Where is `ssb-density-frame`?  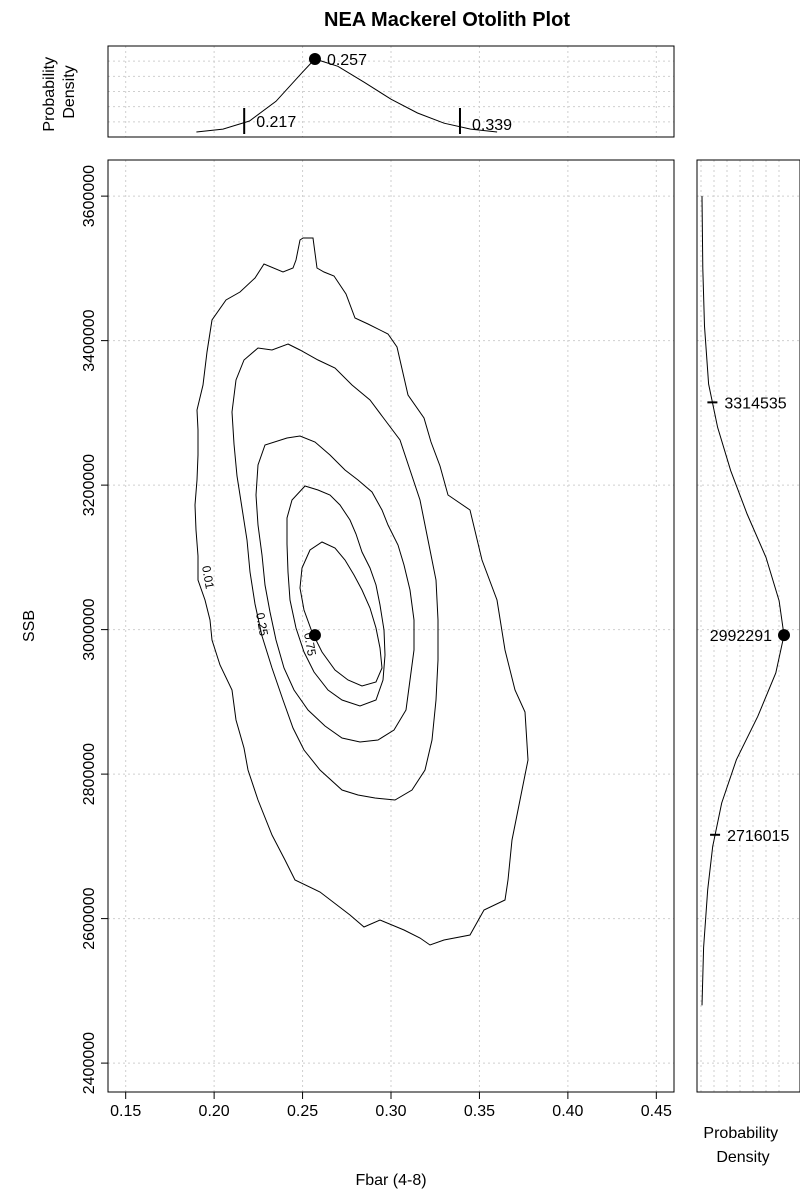
ssb-density-frame is located at coordinates (748, 626).